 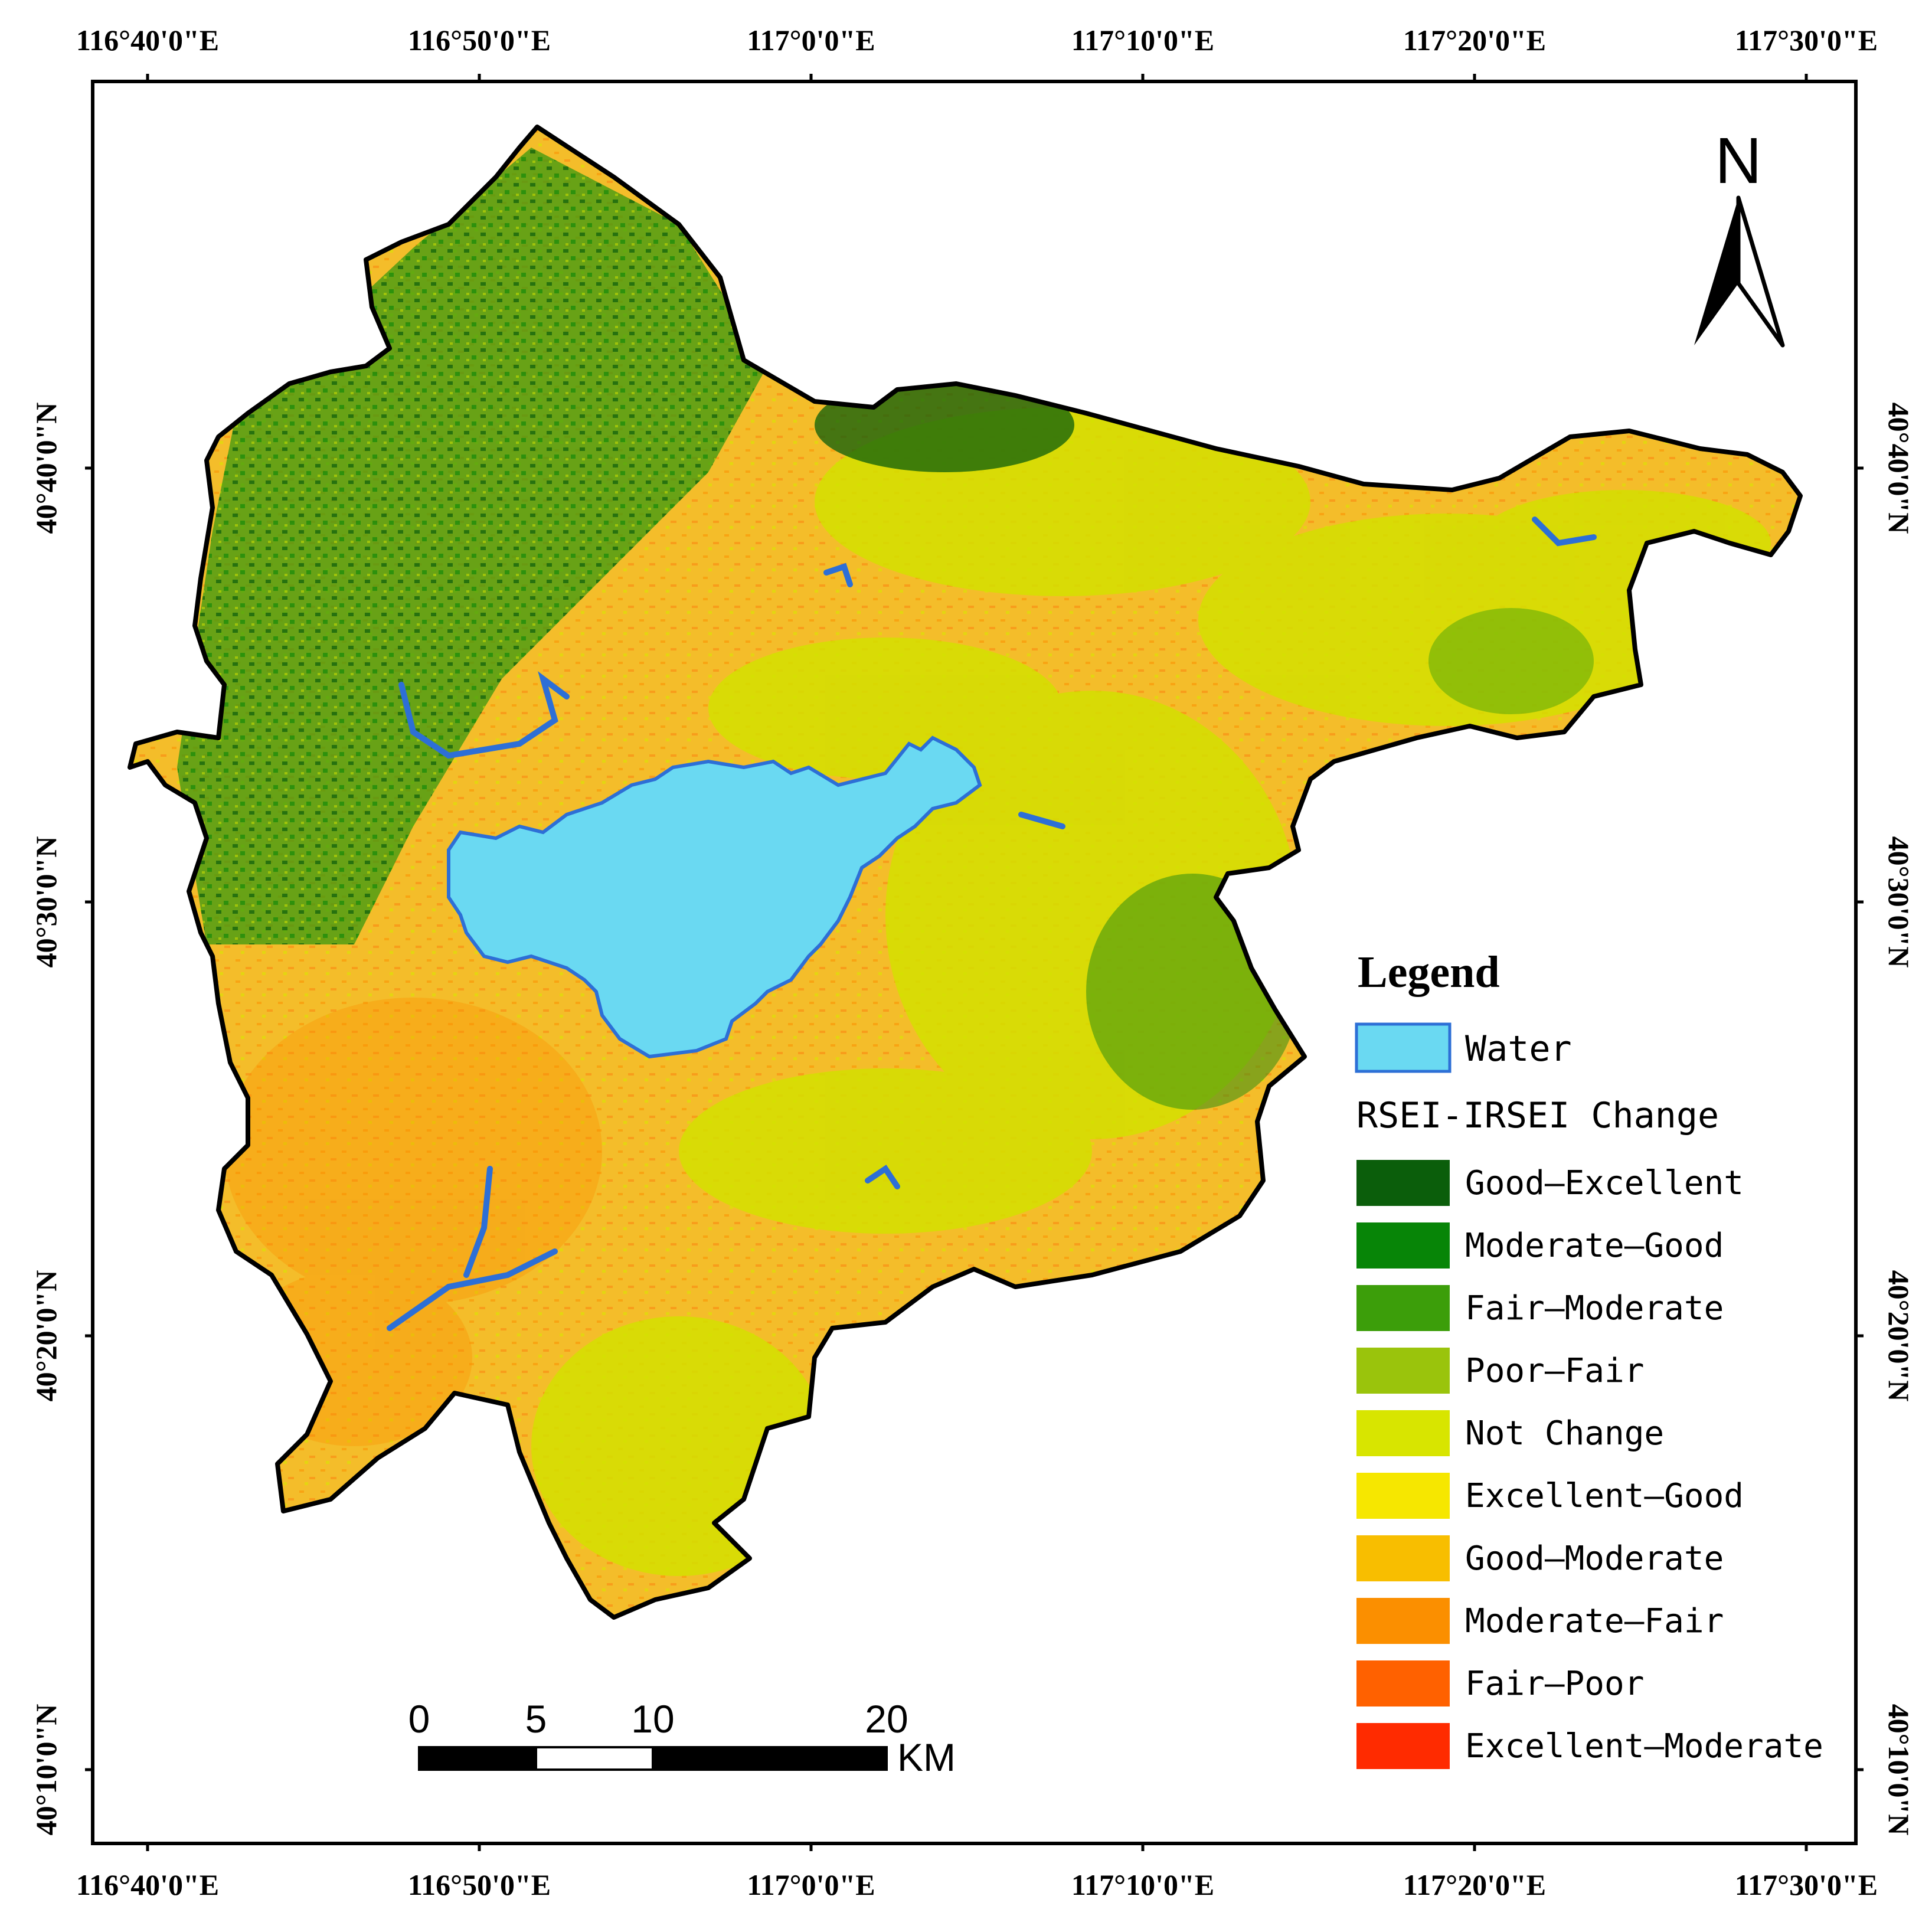 I want to click on lat-label-right: 40°40'0"N, so click(x=1898, y=468).